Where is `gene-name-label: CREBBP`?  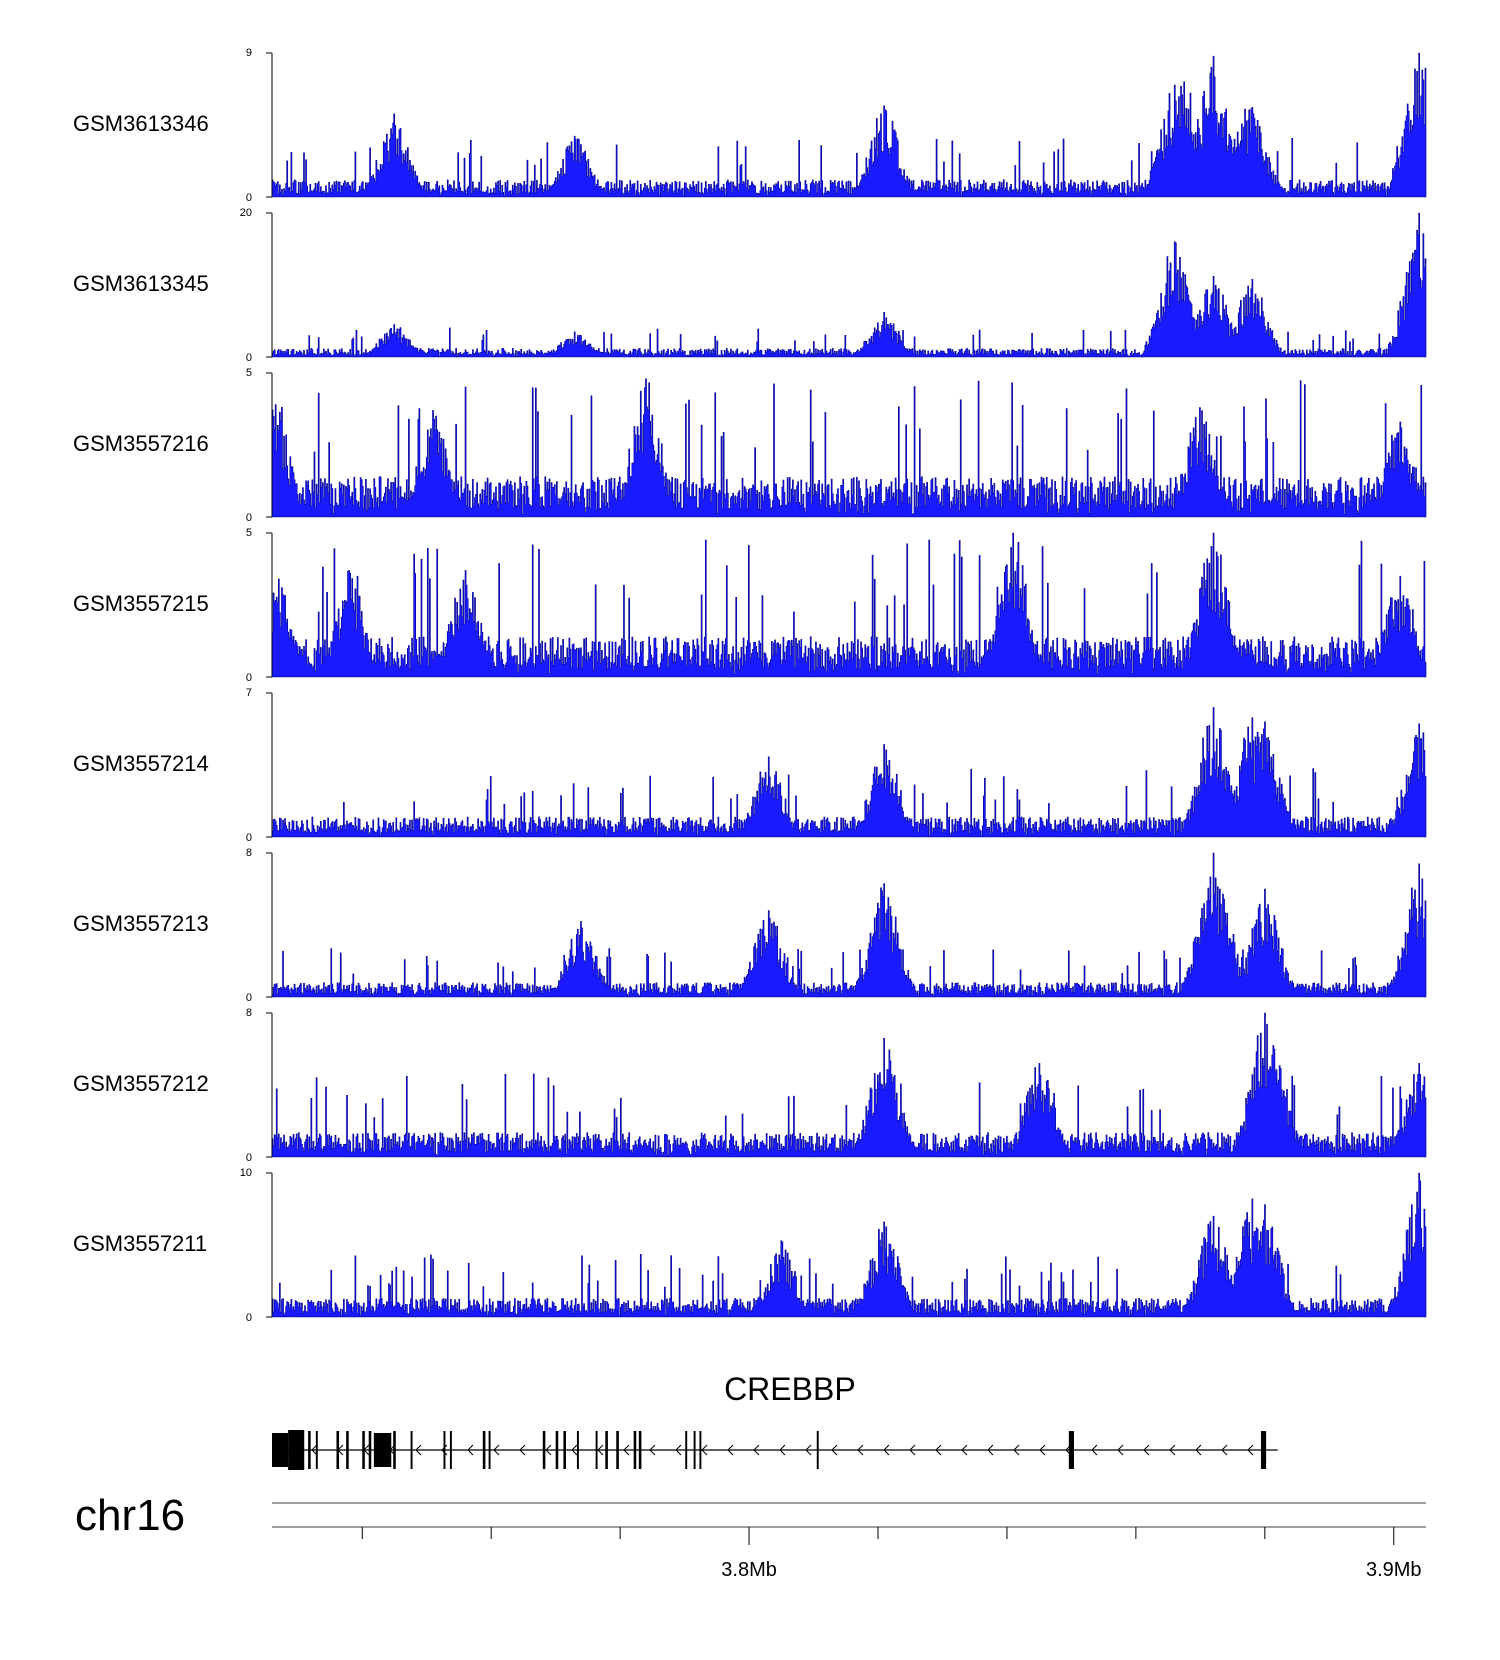
gene-name-label: CREBBP is located at coordinates (790, 1389).